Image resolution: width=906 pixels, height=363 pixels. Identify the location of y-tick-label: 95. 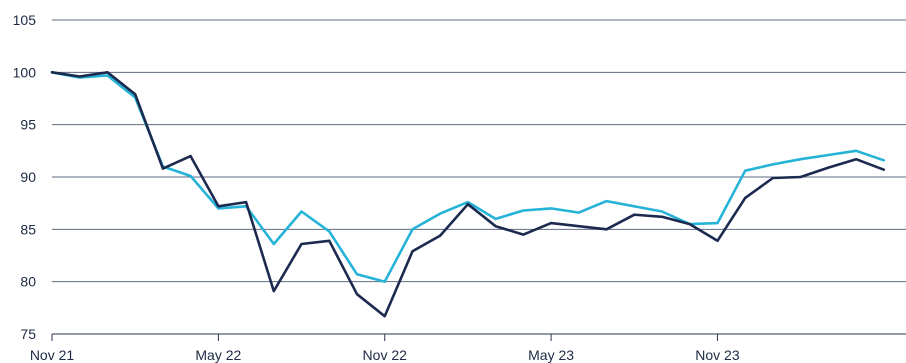
(28, 125).